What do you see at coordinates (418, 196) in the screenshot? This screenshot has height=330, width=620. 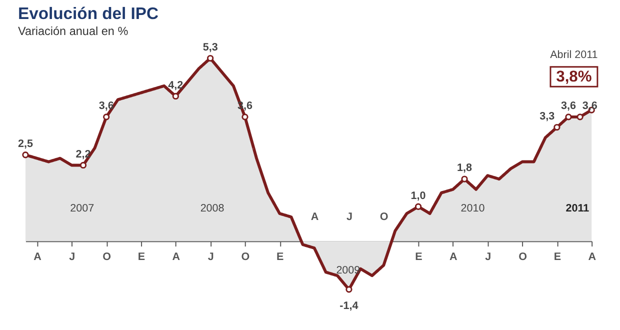 I see `data-label: 1,0` at bounding box center [418, 196].